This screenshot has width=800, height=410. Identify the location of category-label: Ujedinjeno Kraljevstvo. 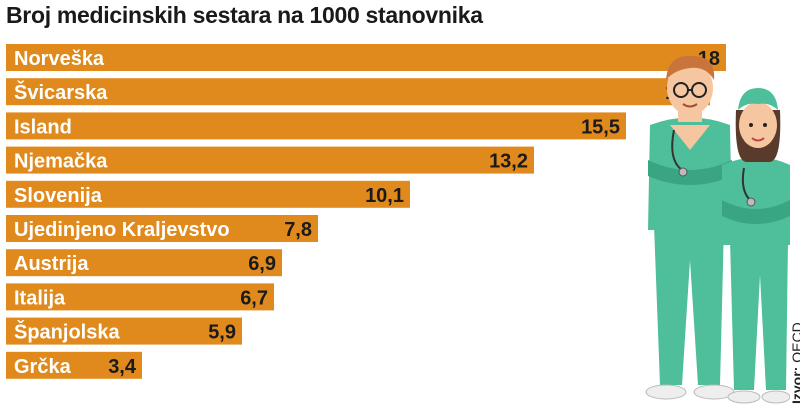
(122, 230).